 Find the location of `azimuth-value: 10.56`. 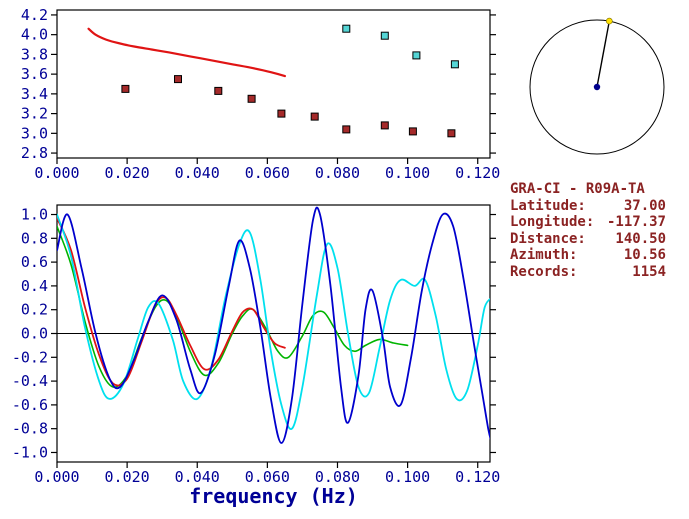

azimuth-value: 10.56 is located at coordinates (644, 255).